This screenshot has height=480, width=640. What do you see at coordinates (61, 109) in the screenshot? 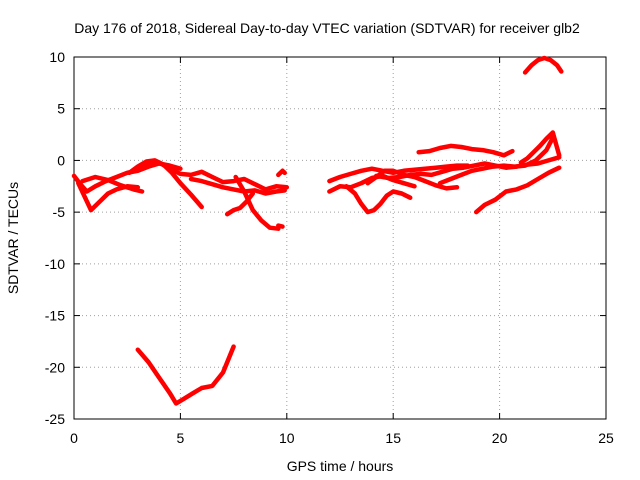
I see `y-tick-label: 5` at bounding box center [61, 109].